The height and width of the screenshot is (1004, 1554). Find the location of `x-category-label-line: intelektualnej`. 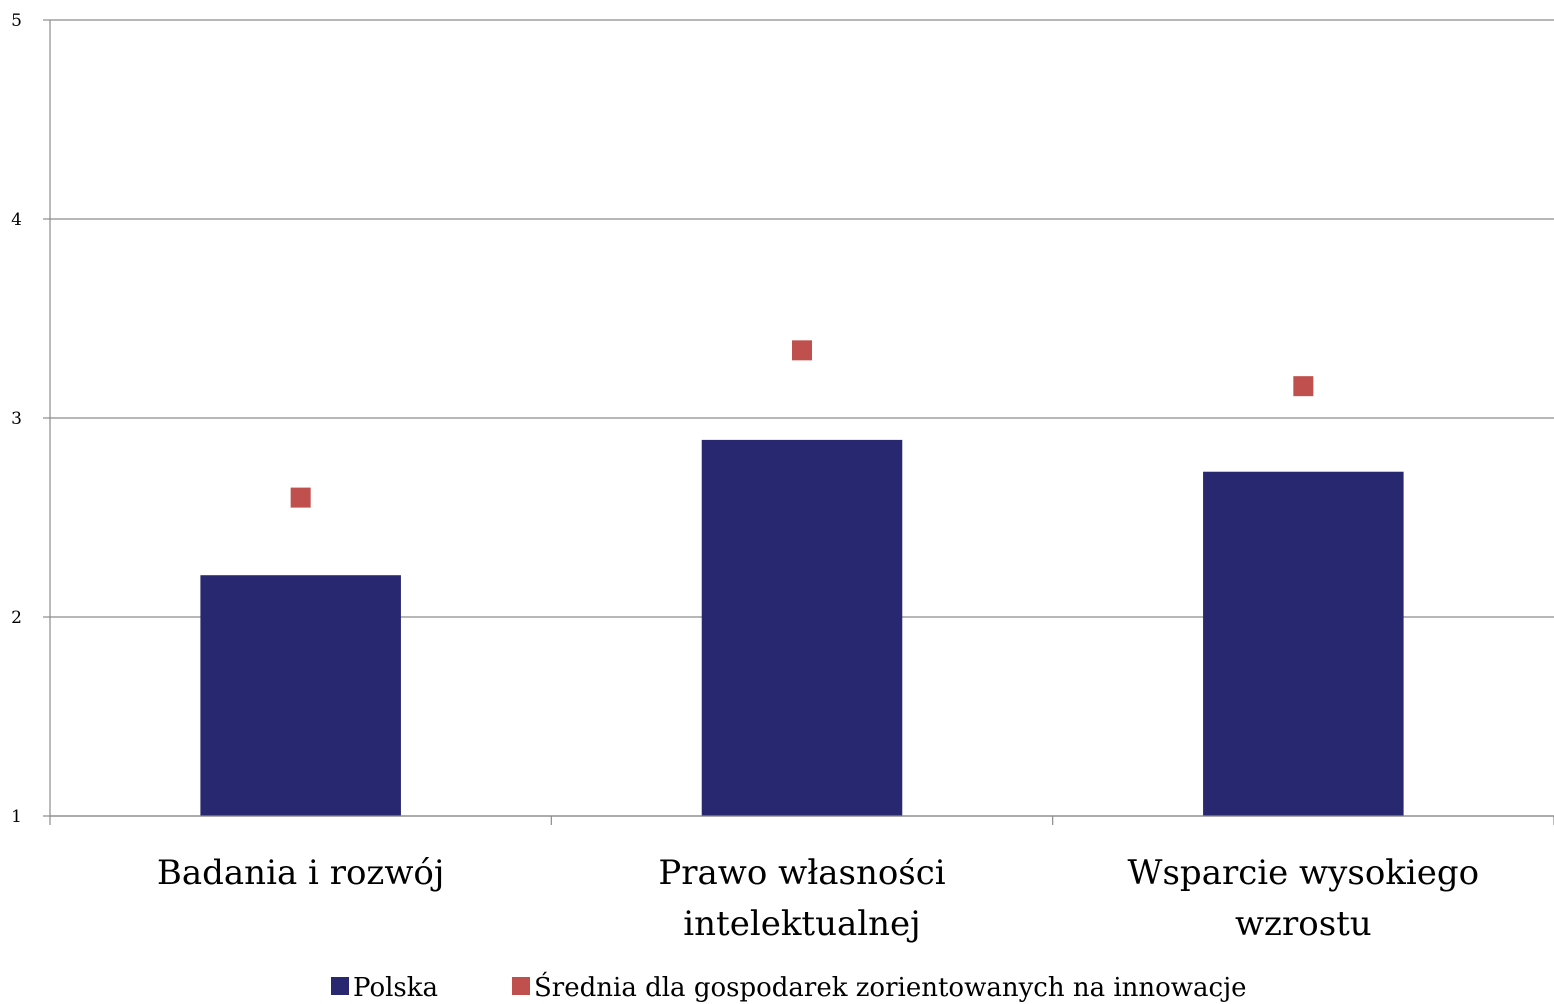

x-category-label-line: intelektualnej is located at coordinates (801, 924).